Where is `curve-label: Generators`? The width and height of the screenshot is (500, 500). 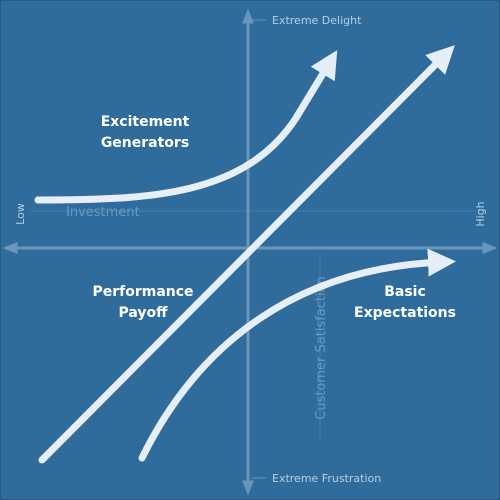
curve-label: Generators is located at coordinates (145, 143).